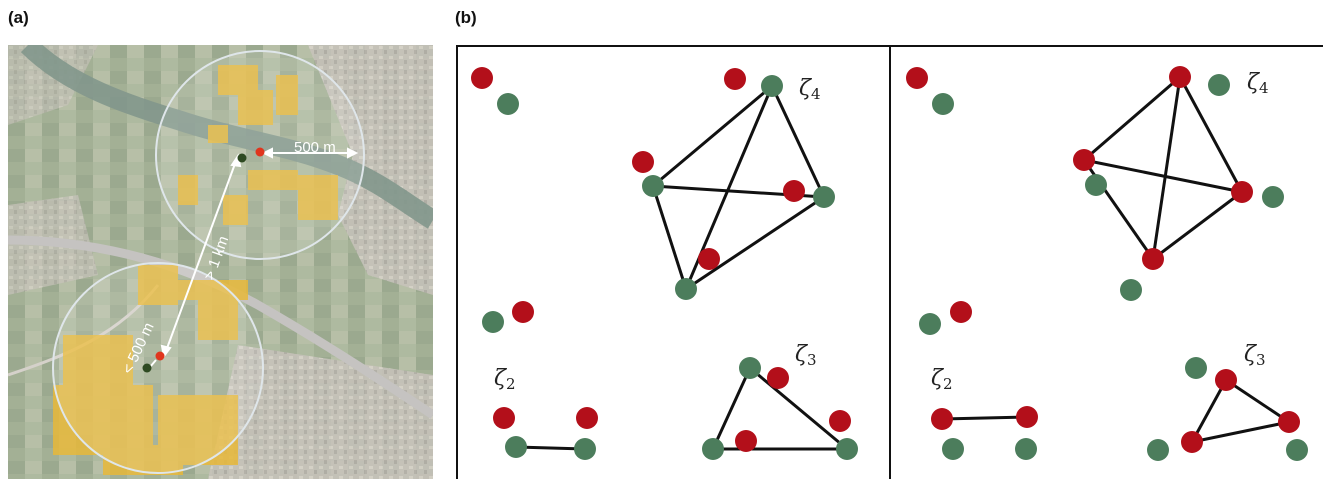  What do you see at coordinates (147, 368) in the screenshot?
I see `point-green-lower` at bounding box center [147, 368].